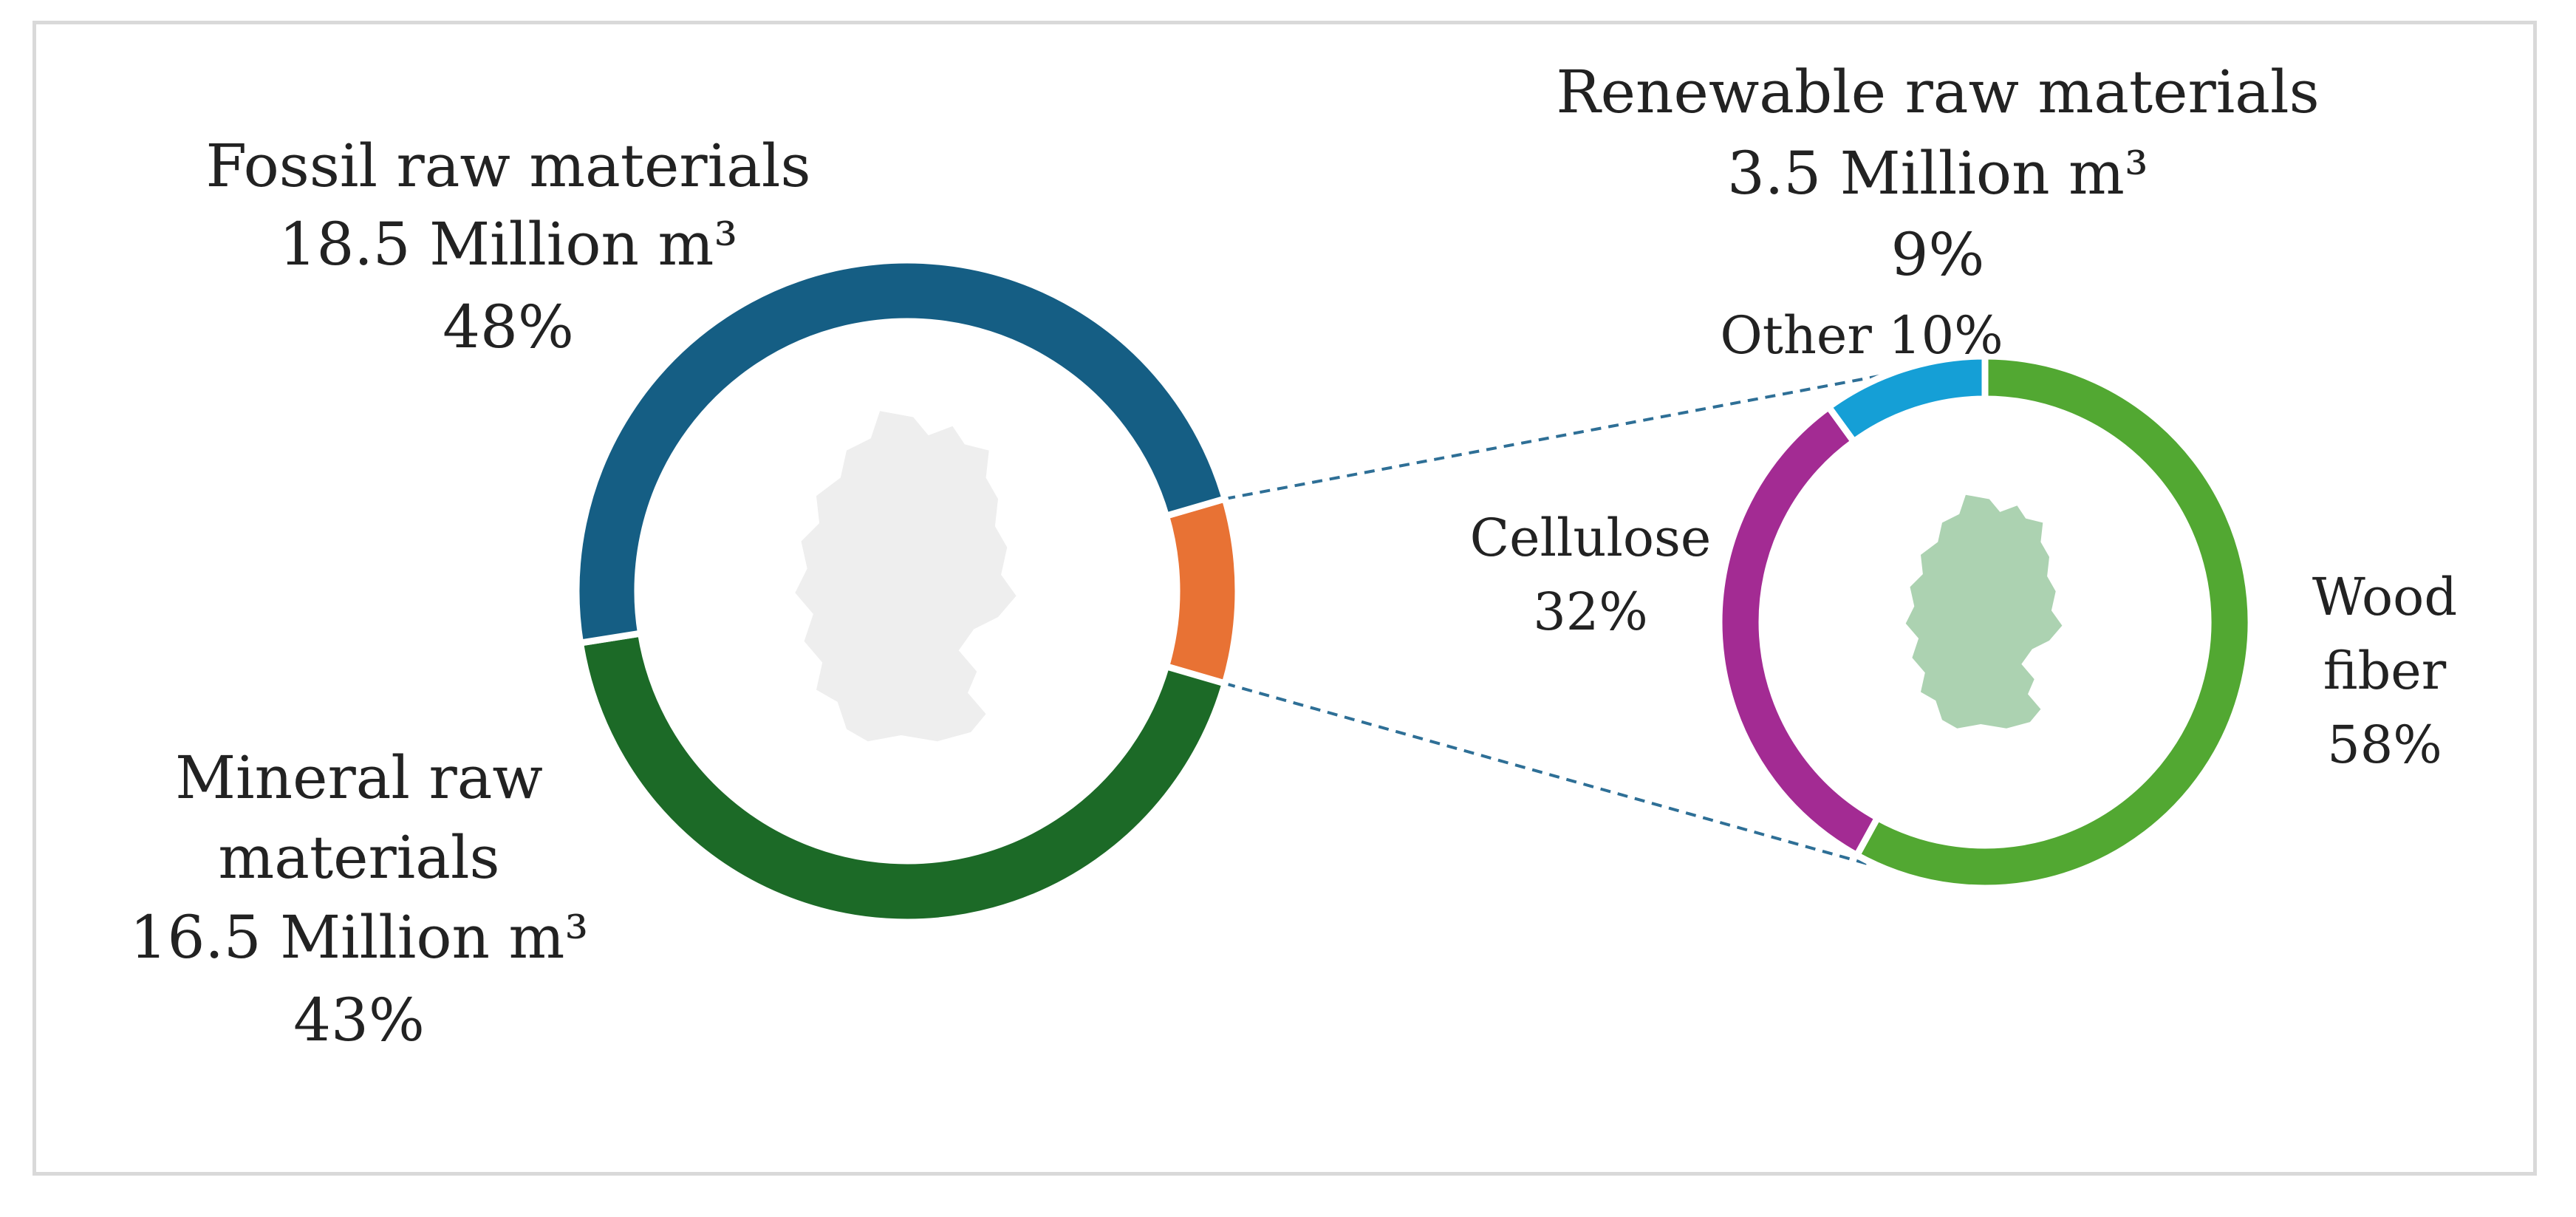  What do you see at coordinates (1202, 591) in the screenshot?
I see `donut-slice-renewable-raw-materials` at bounding box center [1202, 591].